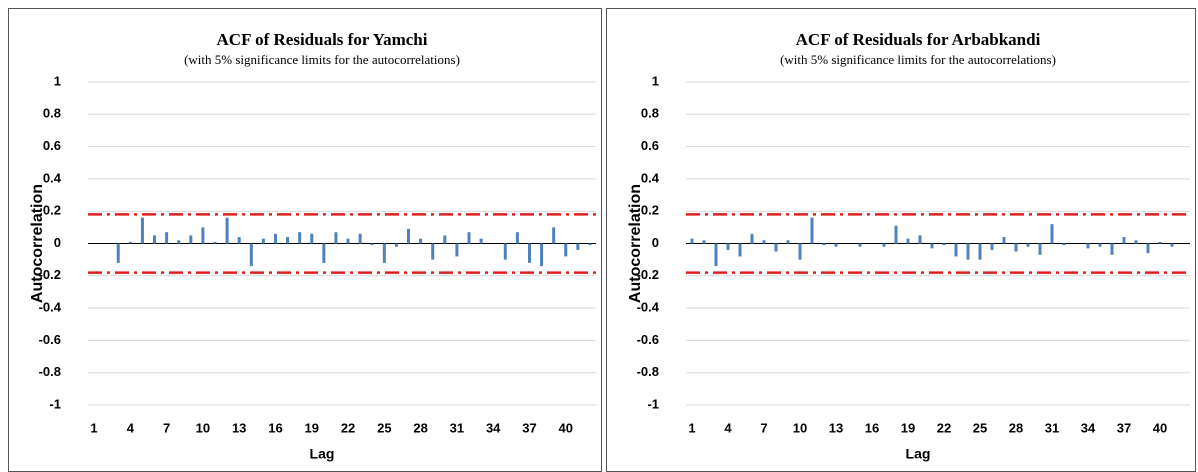 The height and width of the screenshot is (472, 1198). I want to click on x-tick-label: 7, so click(763, 427).